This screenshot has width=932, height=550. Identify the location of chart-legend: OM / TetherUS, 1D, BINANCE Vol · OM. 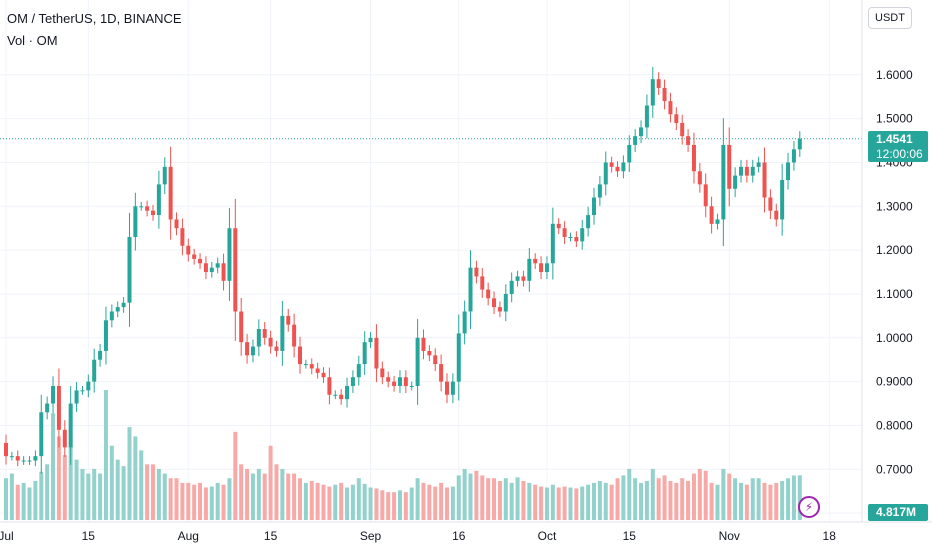
(94, 30).